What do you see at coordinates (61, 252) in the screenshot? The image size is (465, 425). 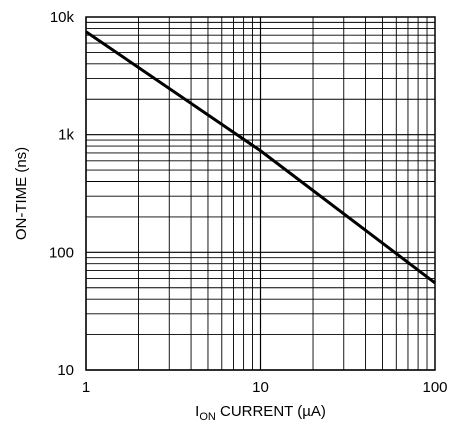 I see `y-tick-label: 100` at bounding box center [61, 252].